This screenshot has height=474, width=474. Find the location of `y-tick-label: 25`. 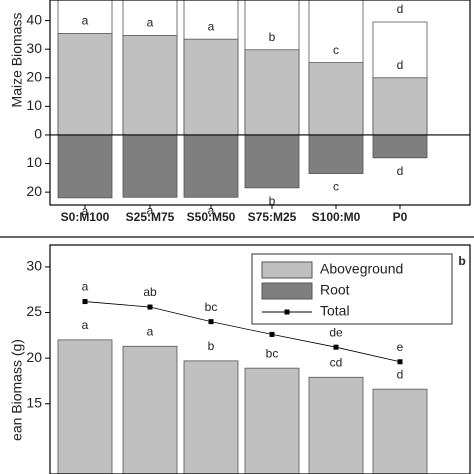

y-tick-label: 25 is located at coordinates (34, 311).